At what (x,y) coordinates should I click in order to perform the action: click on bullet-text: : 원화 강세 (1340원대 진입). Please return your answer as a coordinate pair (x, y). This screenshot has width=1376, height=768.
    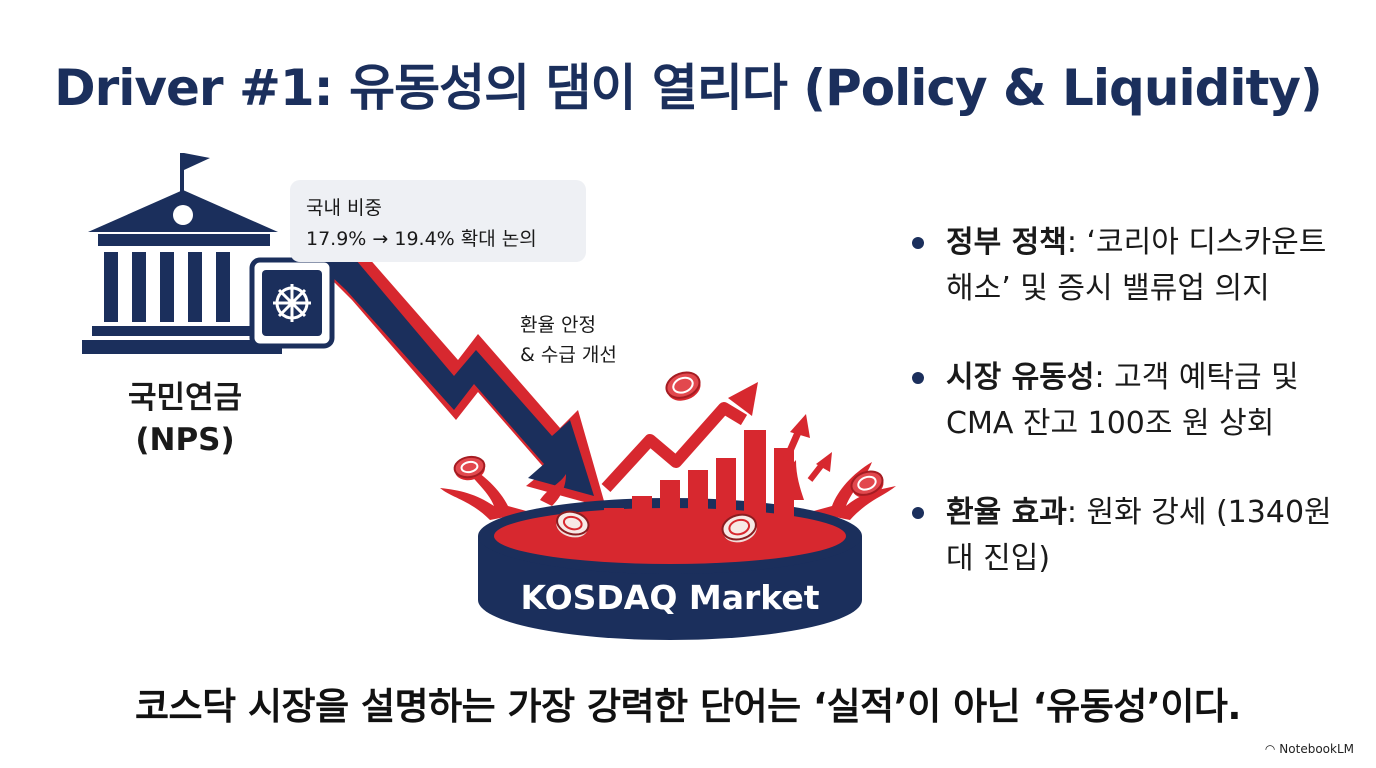
    Looking at the image, I should click on (1139, 535).